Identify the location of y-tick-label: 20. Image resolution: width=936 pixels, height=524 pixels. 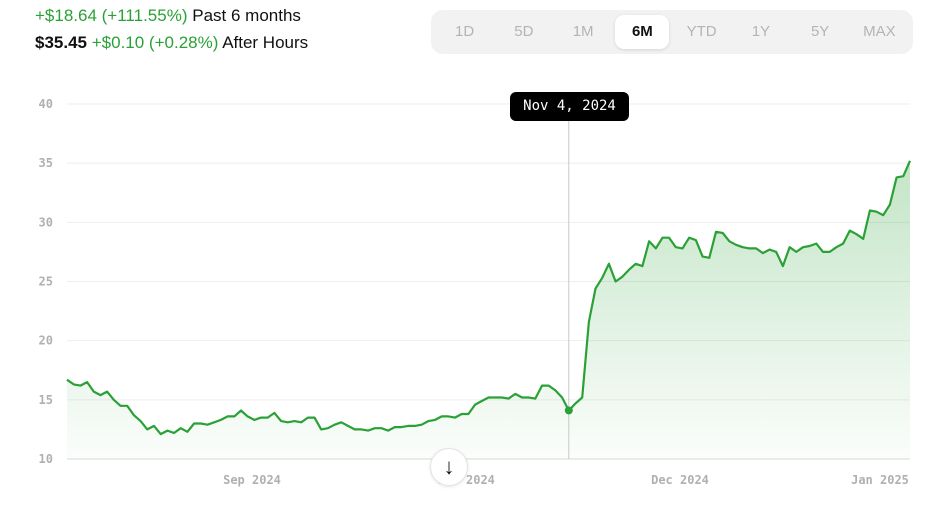
(46, 341).